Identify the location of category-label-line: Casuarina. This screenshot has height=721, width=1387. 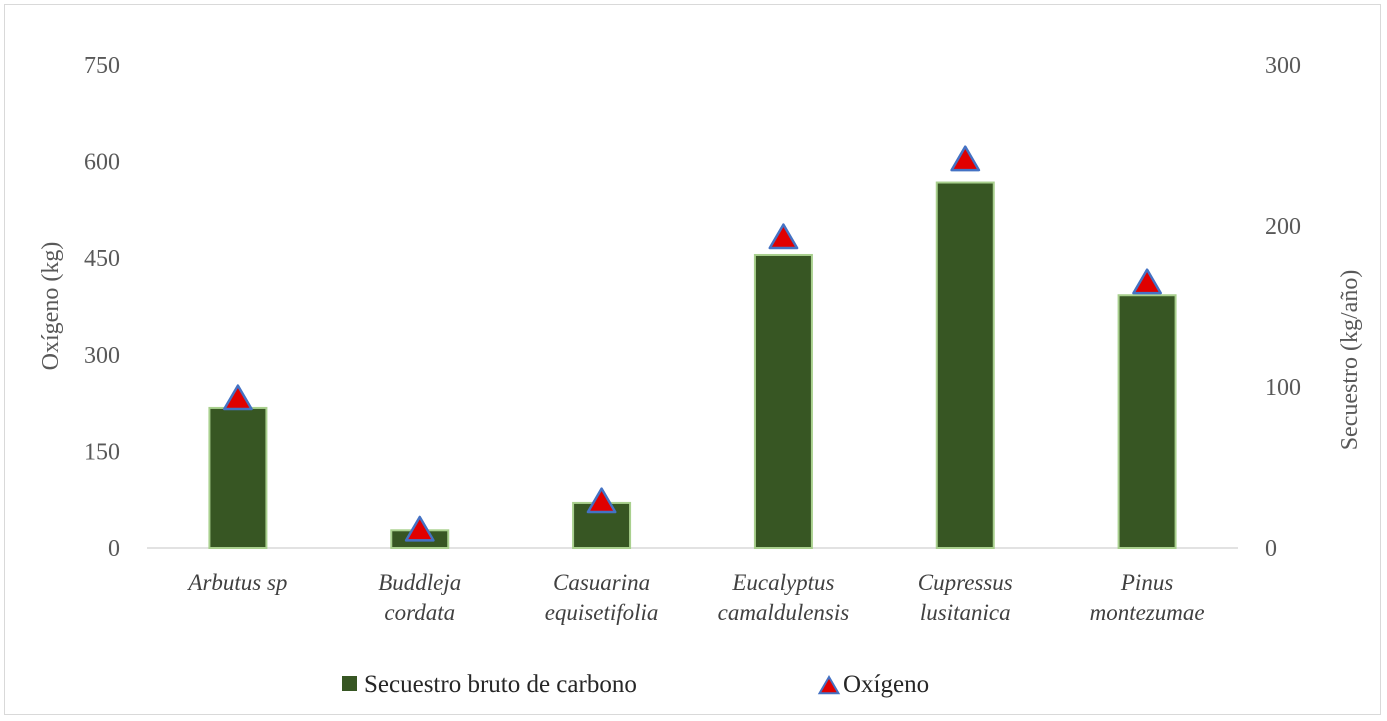
(601, 582).